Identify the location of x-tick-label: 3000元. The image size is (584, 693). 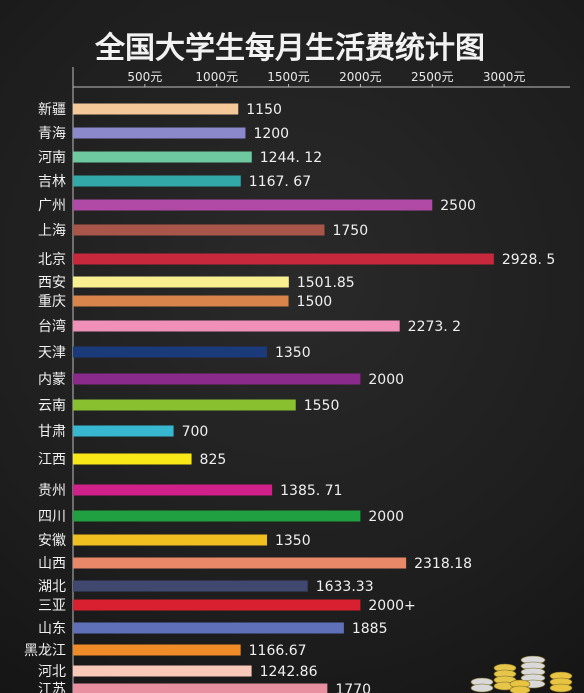
(504, 77).